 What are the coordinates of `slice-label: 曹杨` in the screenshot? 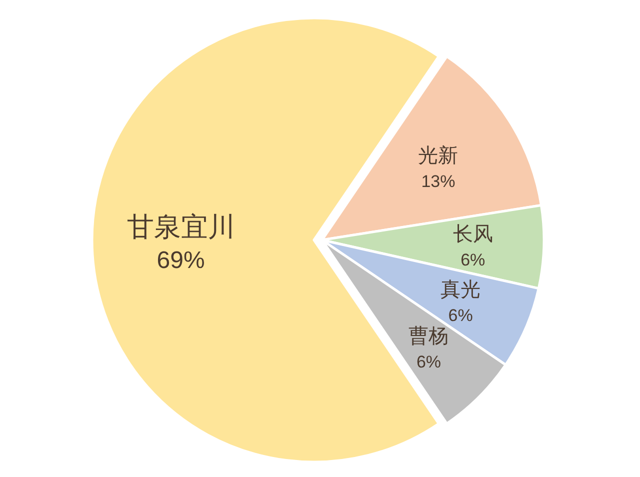 It's located at (428, 336).